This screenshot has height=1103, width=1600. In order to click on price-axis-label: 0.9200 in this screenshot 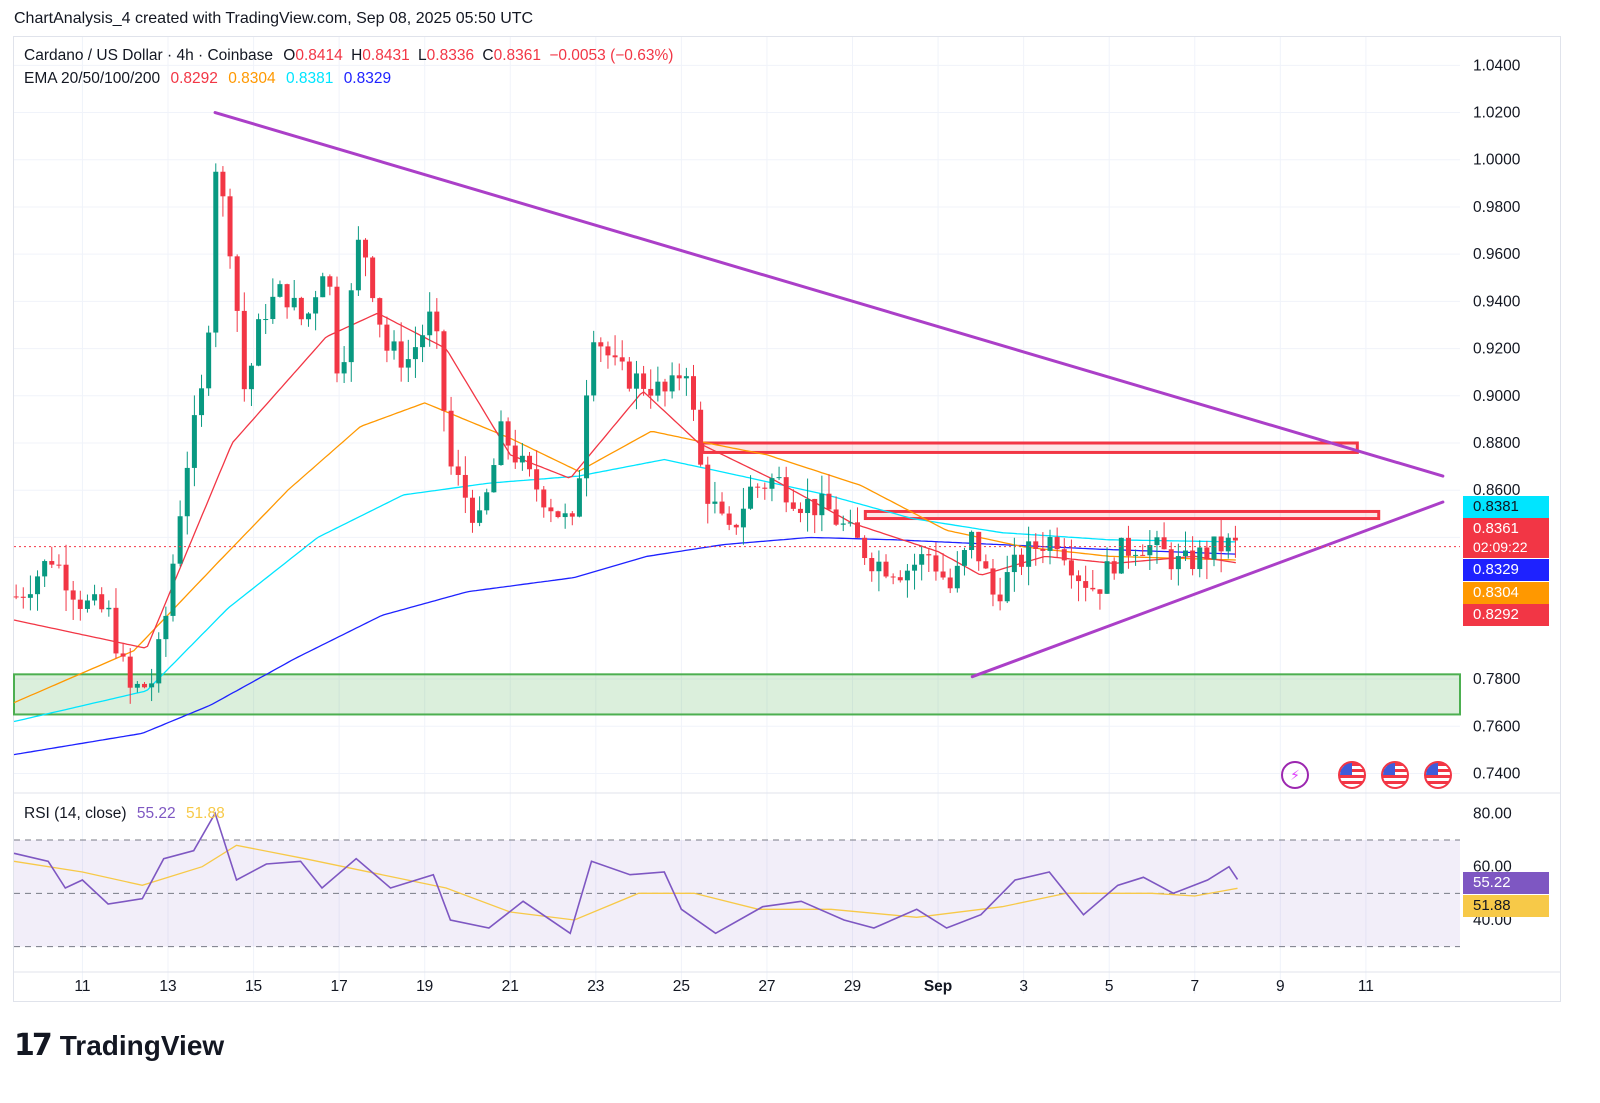, I will do `click(1497, 349)`.